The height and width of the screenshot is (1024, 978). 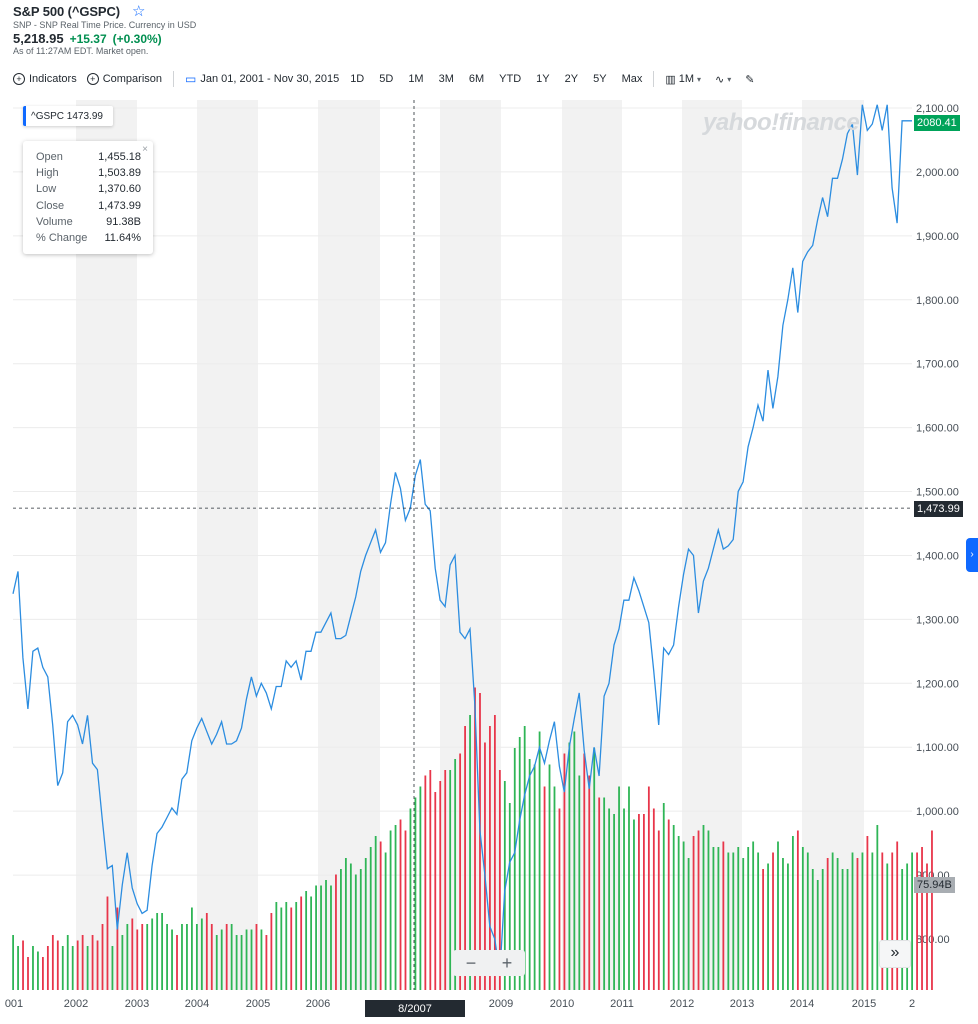 I want to click on range-1d: 1D, so click(x=357, y=79).